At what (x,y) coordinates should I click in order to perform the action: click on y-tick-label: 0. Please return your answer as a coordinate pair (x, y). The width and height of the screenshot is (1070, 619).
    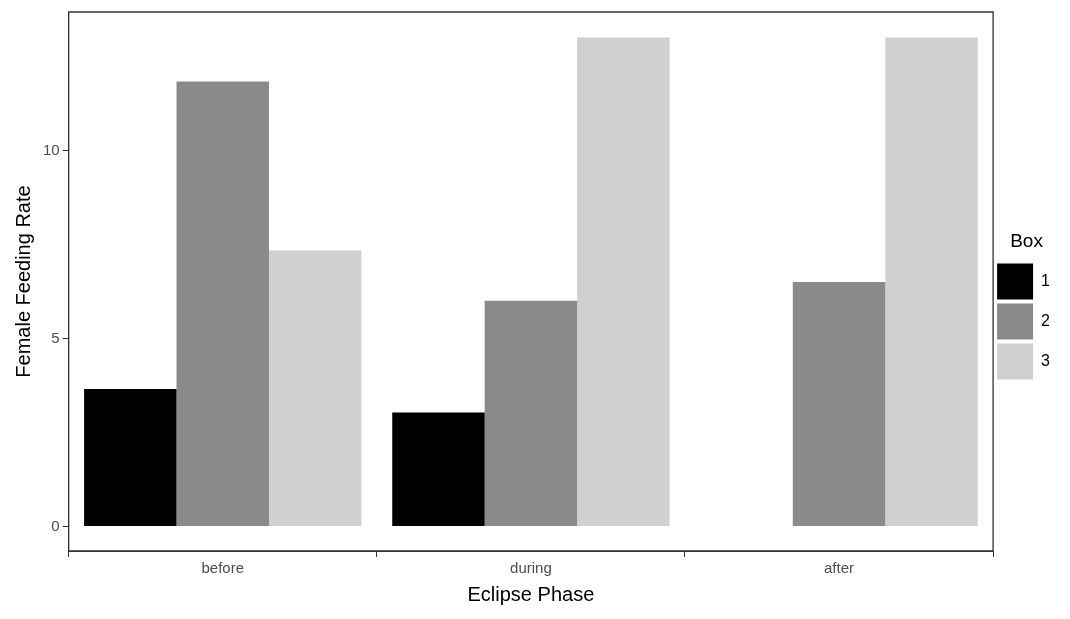
    Looking at the image, I should click on (55, 525).